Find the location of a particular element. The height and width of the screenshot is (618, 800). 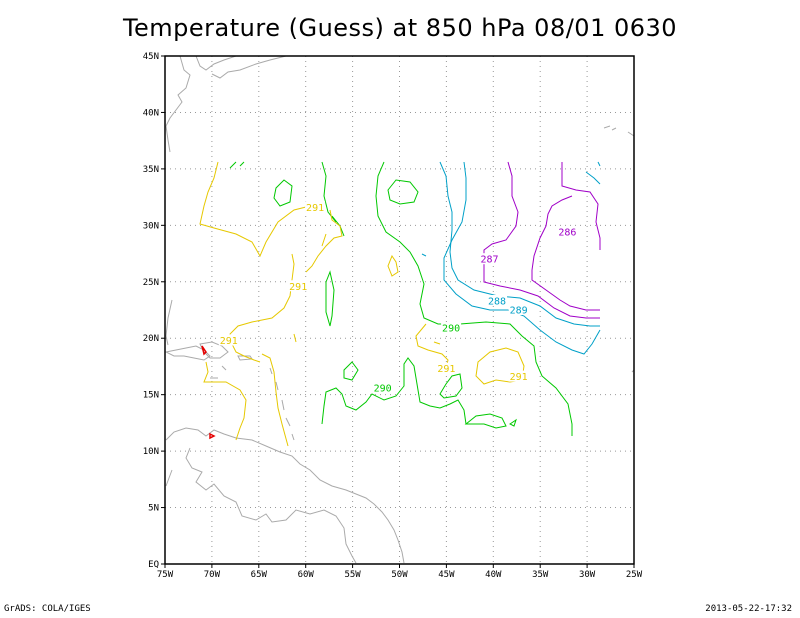

x-tick-label: 70W is located at coordinates (212, 575).